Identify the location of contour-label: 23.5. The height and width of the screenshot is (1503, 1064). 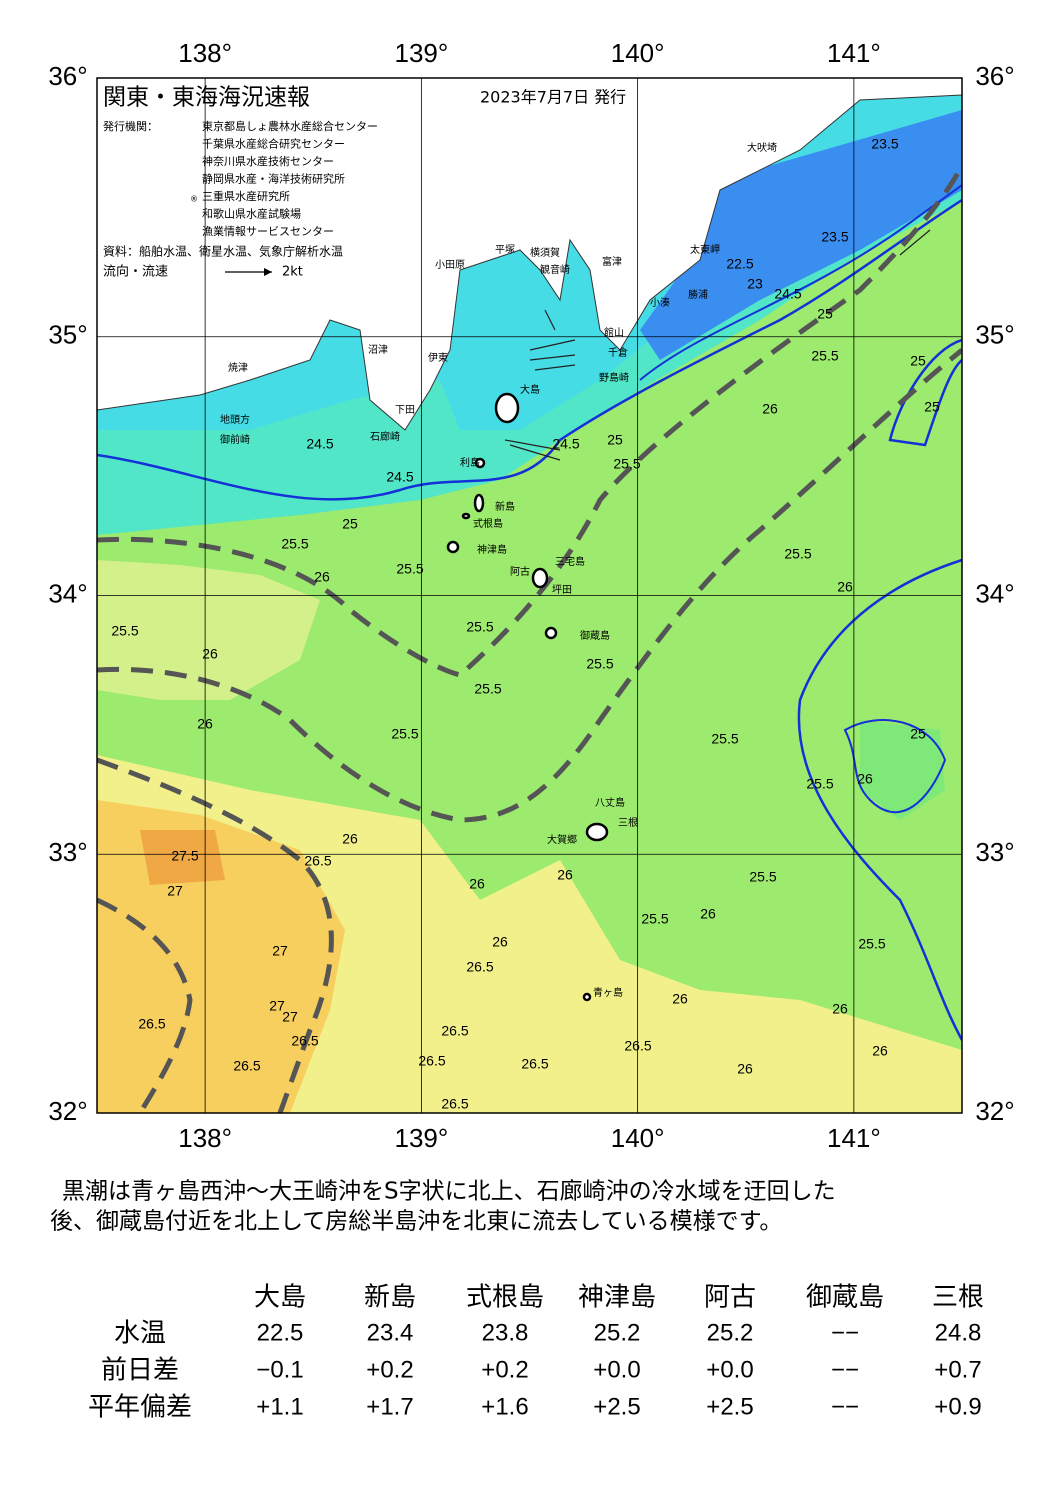
(884, 144).